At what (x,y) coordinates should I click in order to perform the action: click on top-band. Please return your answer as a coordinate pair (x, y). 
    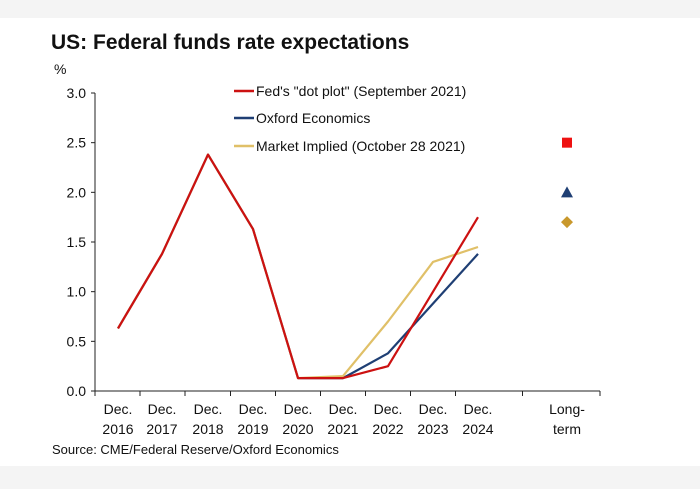
    Looking at the image, I should click on (350, 9).